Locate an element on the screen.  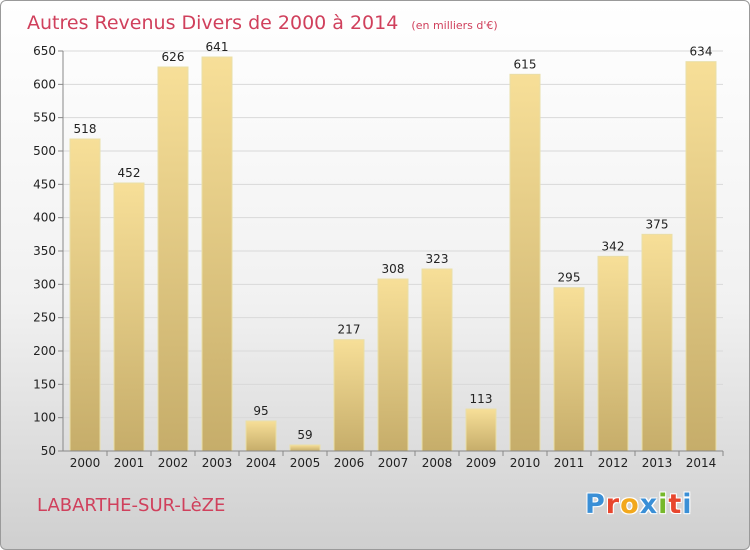
x-tick-label: 2002 is located at coordinates (173, 463).